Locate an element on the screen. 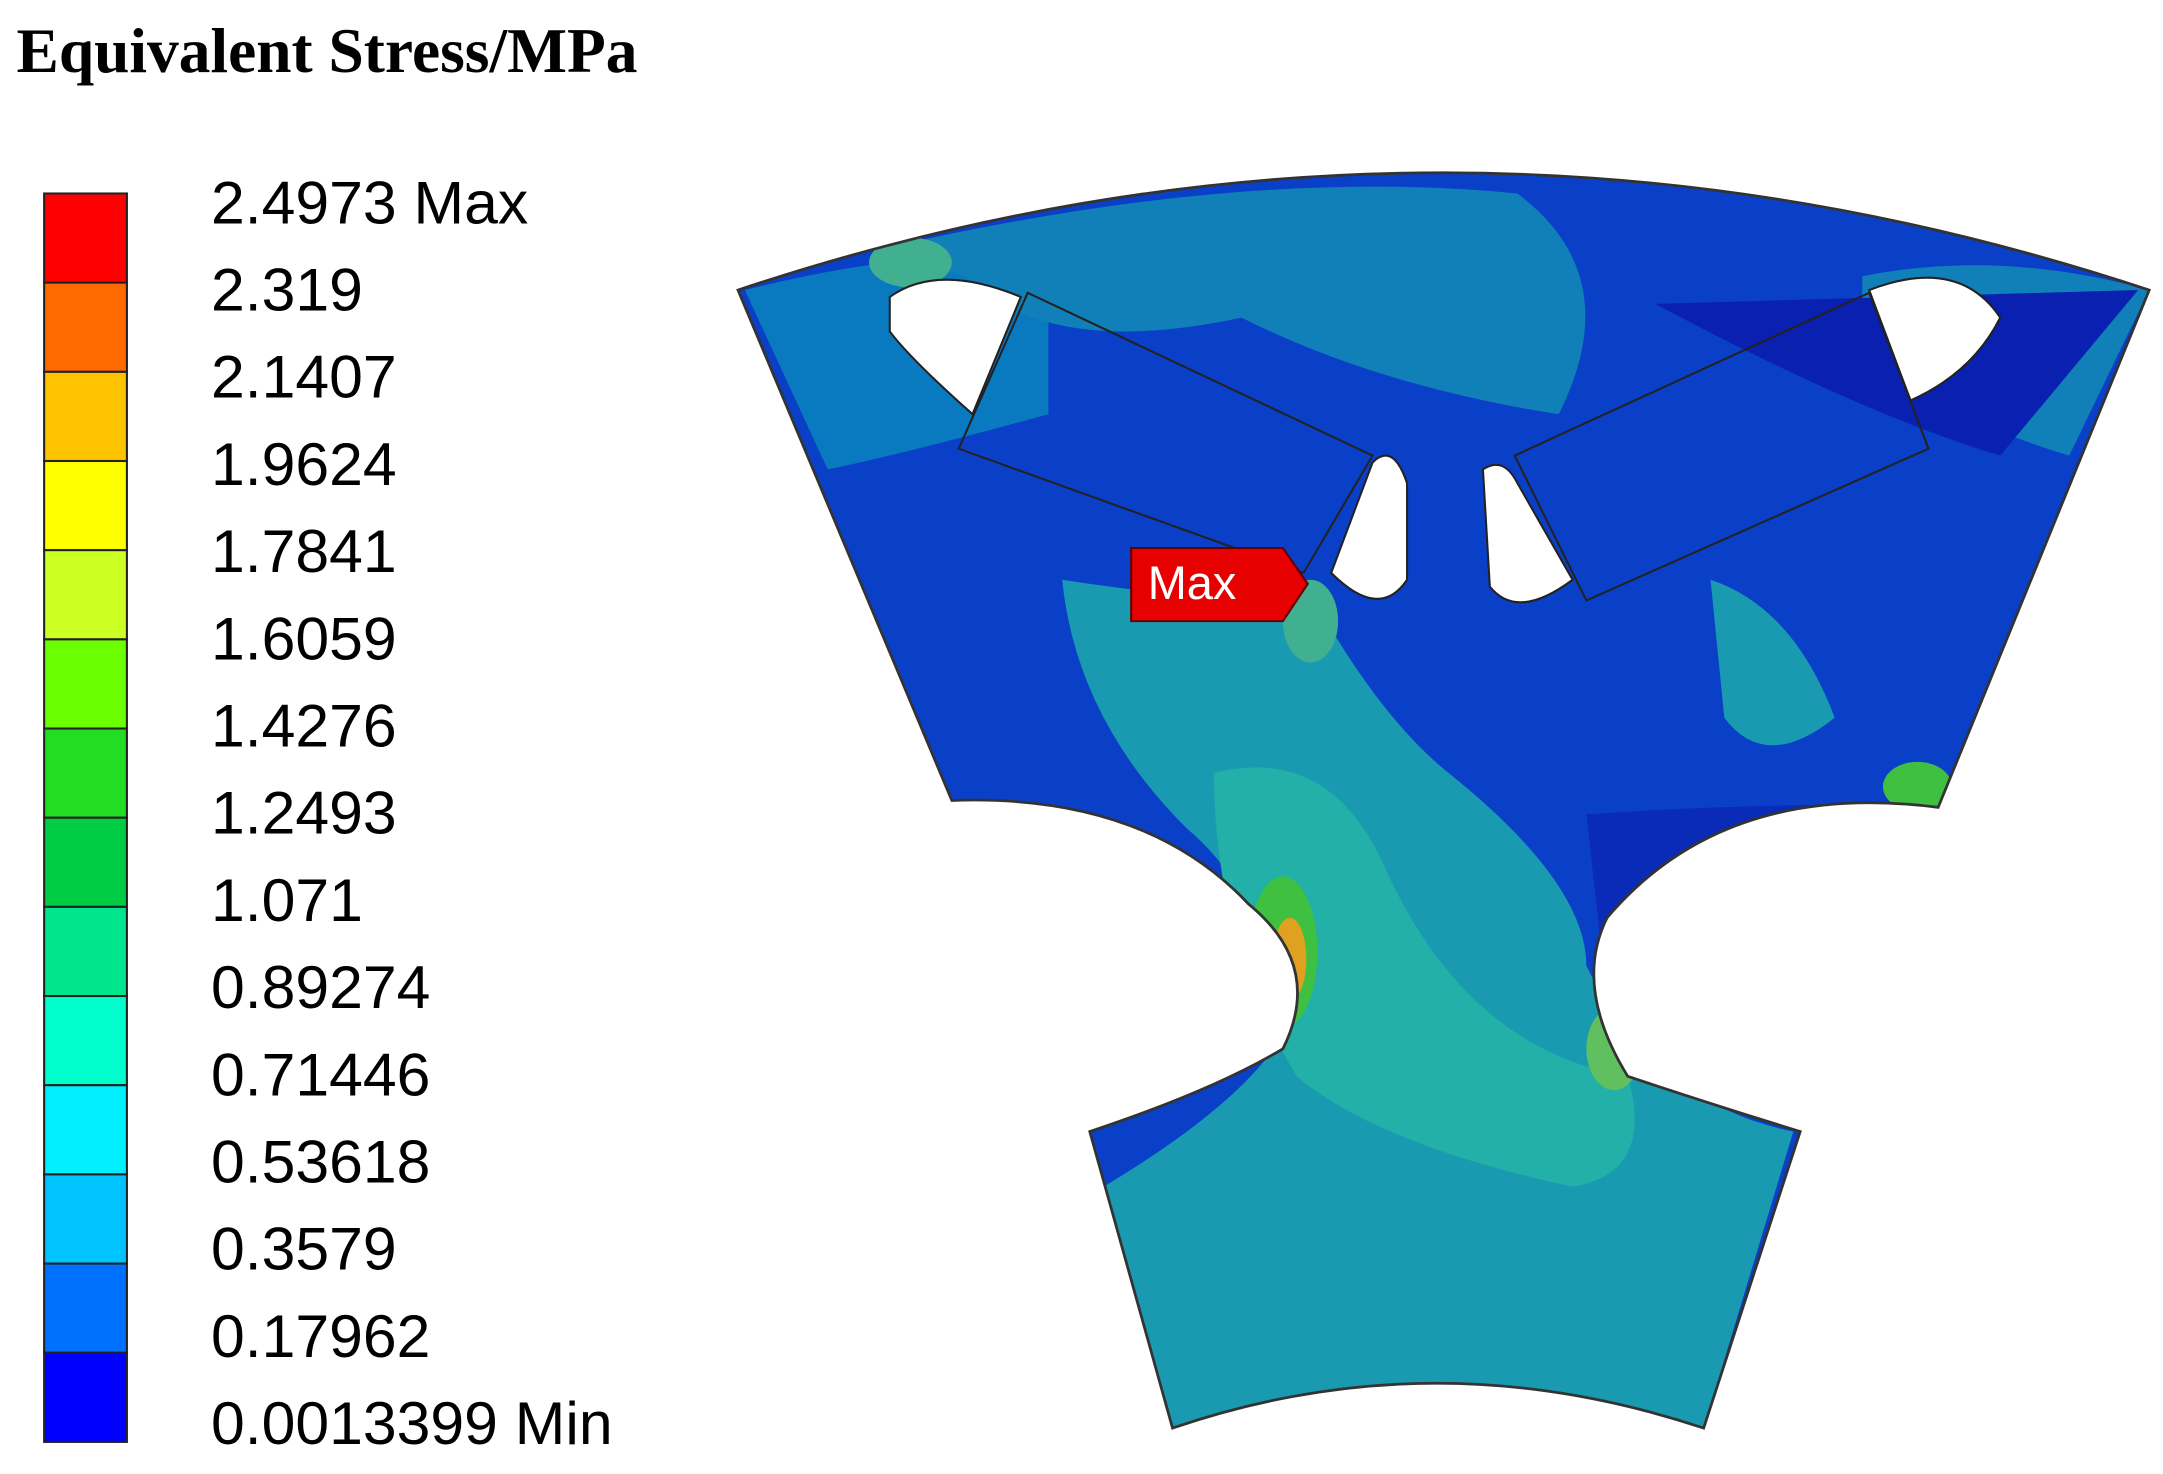 Image resolution: width=2163 pixels, height=1474 pixels. max-label: Max is located at coordinates (1192, 583).